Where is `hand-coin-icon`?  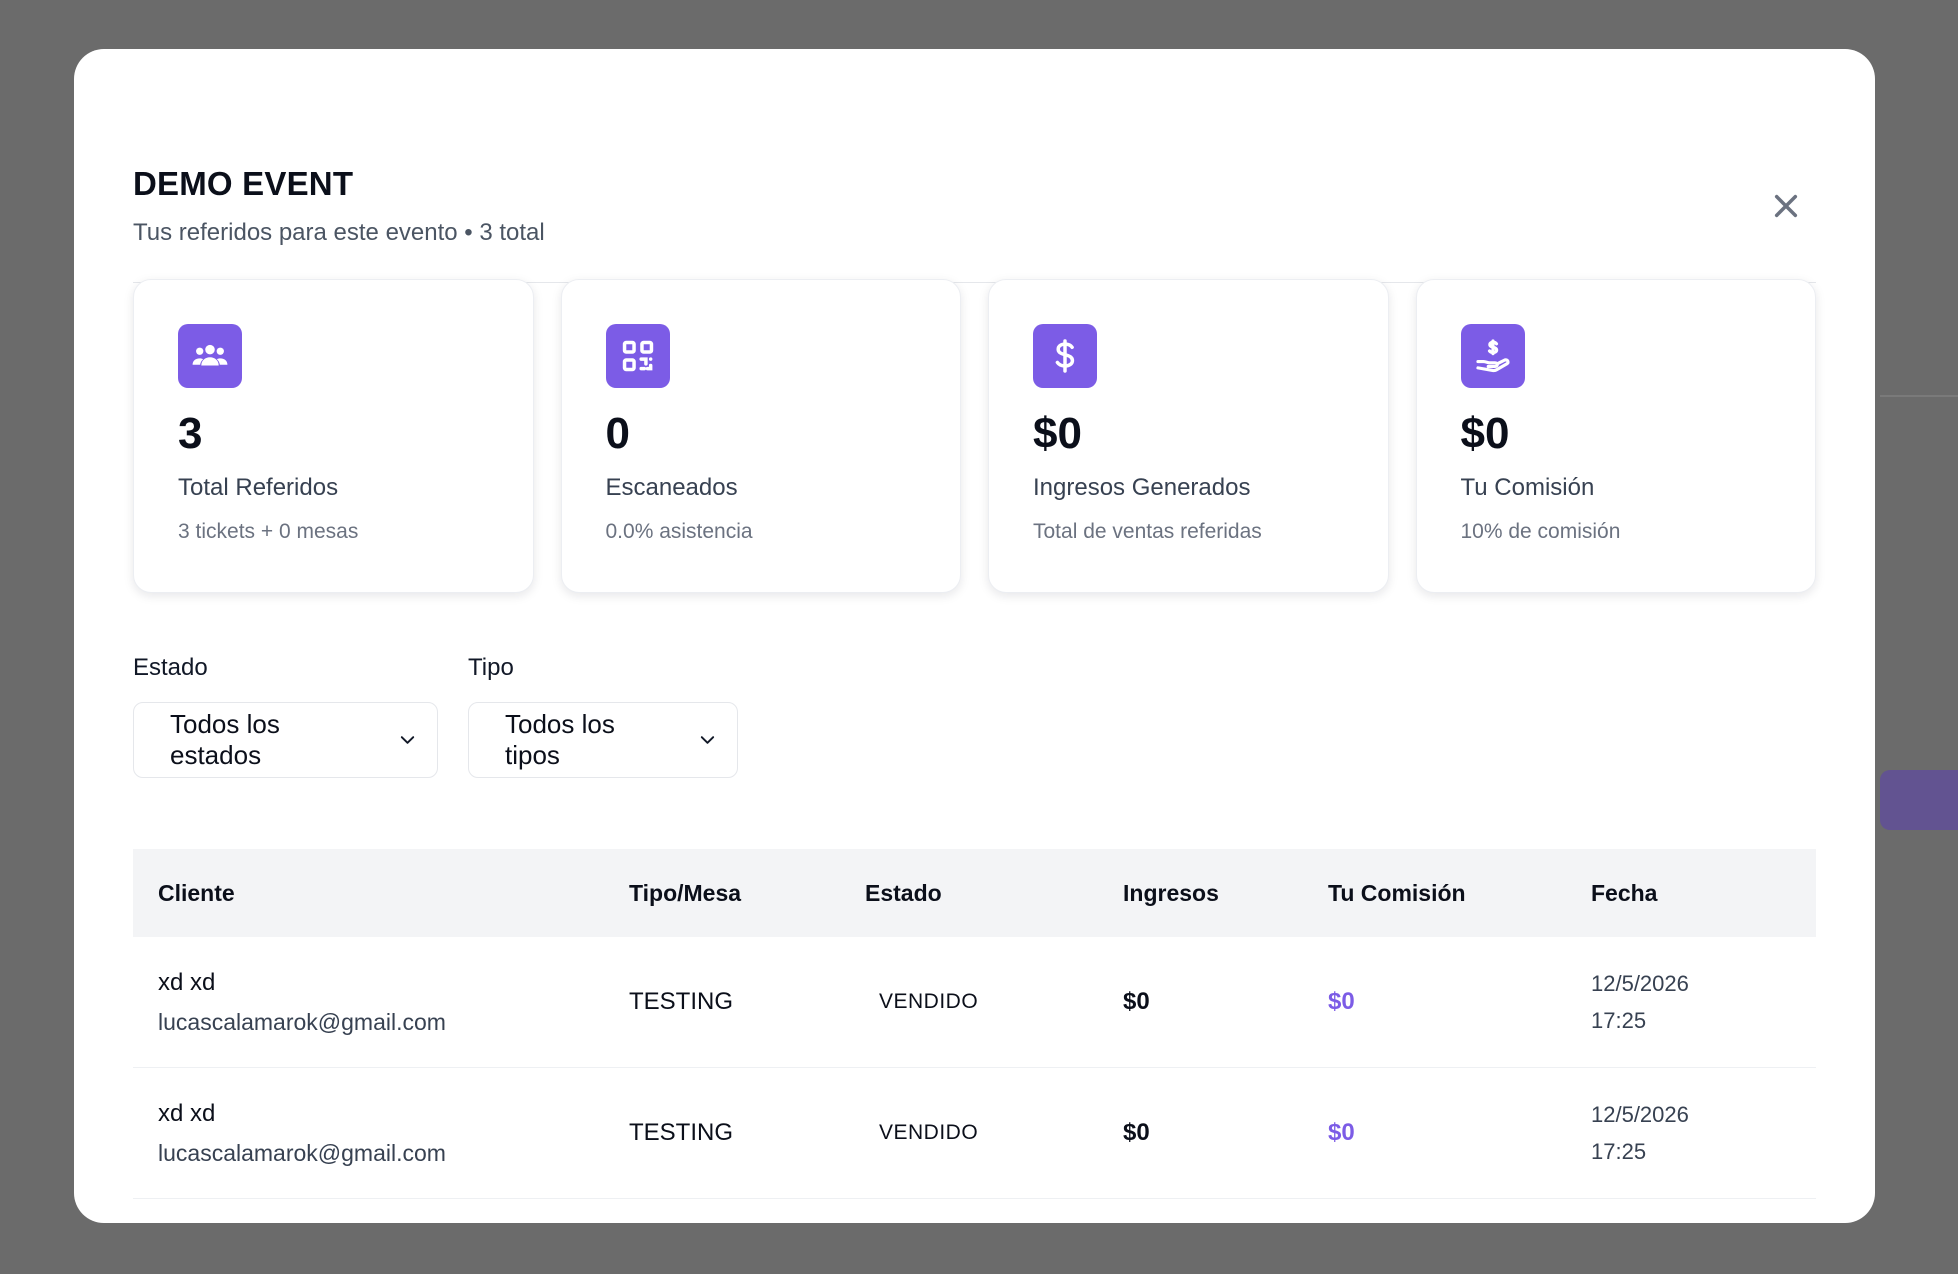 hand-coin-icon is located at coordinates (1492, 356).